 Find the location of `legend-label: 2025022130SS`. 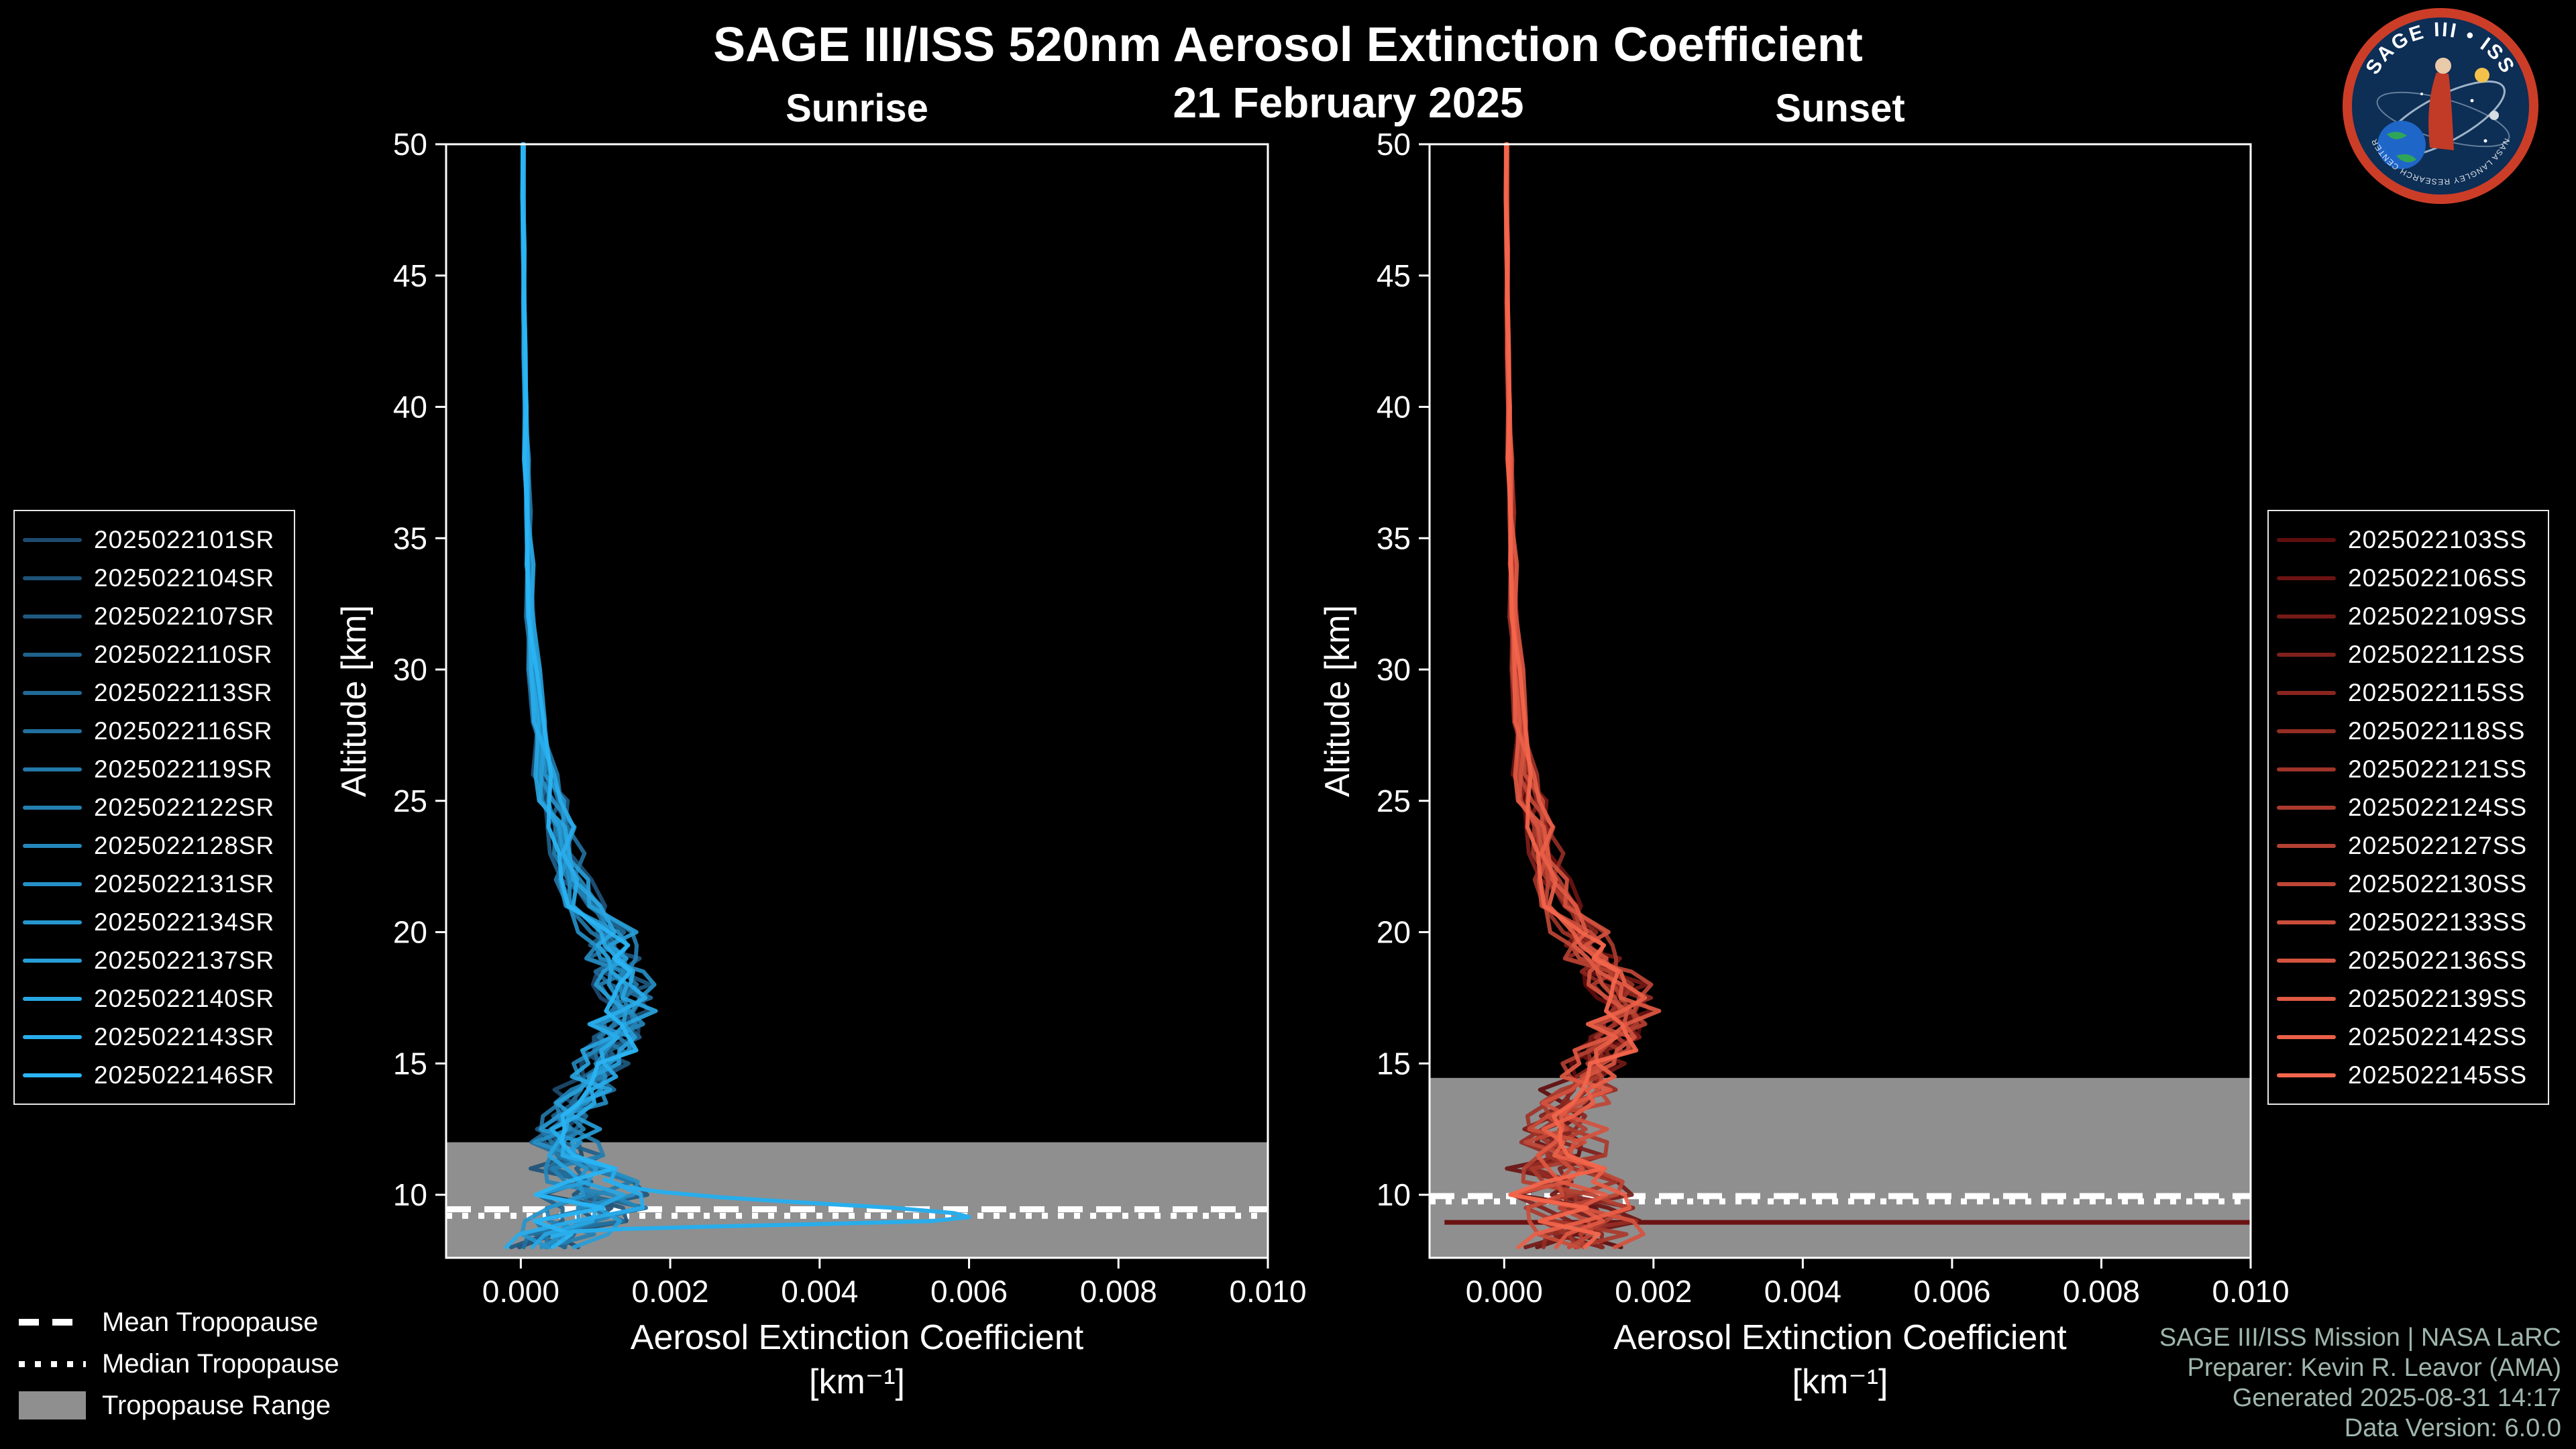

legend-label: 2025022130SS is located at coordinates (2438, 883).